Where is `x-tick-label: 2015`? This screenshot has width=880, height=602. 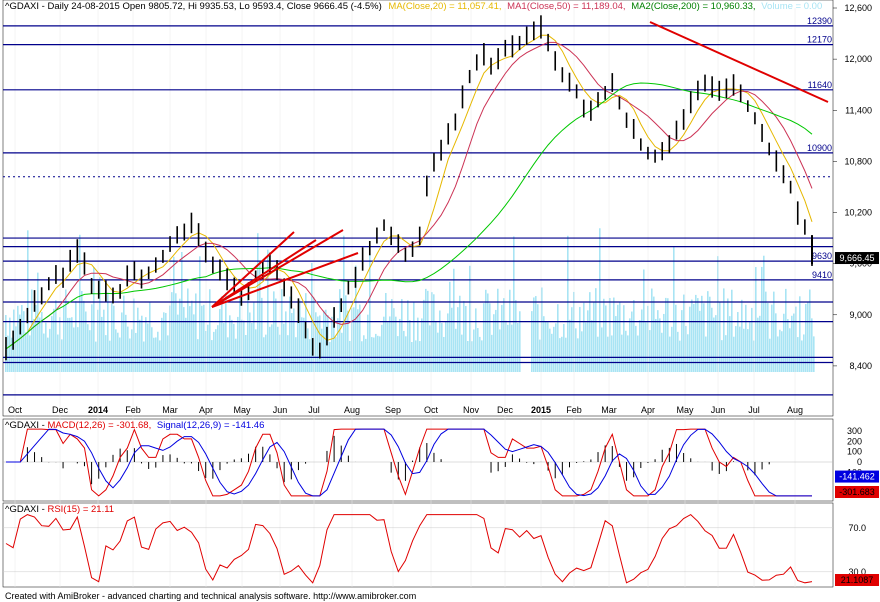
x-tick-label: 2015 is located at coordinates (541, 410).